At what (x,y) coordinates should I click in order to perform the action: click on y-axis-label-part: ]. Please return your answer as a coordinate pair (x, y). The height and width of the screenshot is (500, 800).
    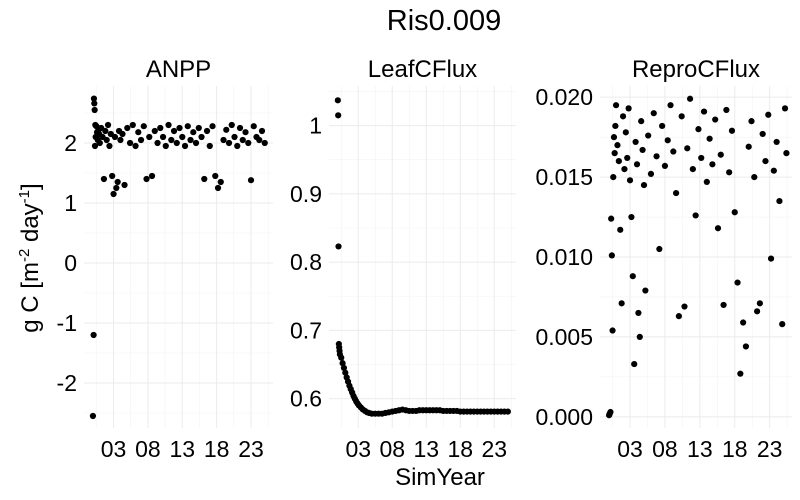
    Looking at the image, I should click on (30, 186).